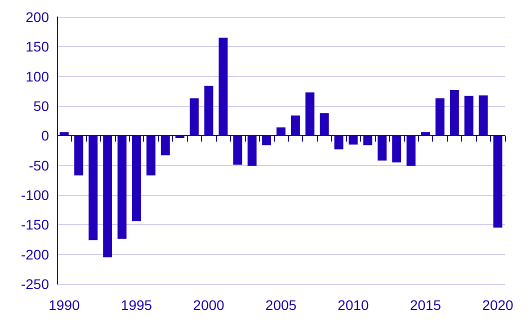  I want to click on y-tick-label: 0, so click(45, 136).